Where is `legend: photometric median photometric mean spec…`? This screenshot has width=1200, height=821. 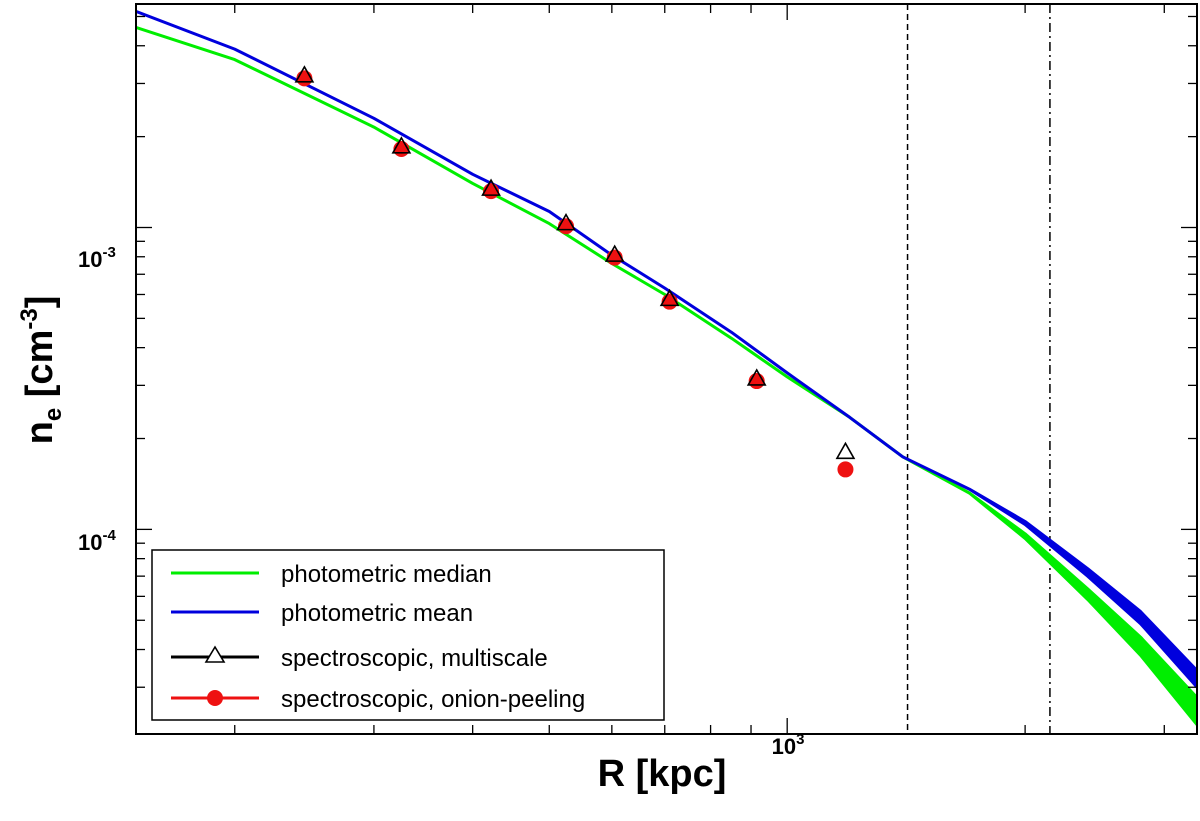 legend: photometric median photometric mean spec… is located at coordinates (408, 635).